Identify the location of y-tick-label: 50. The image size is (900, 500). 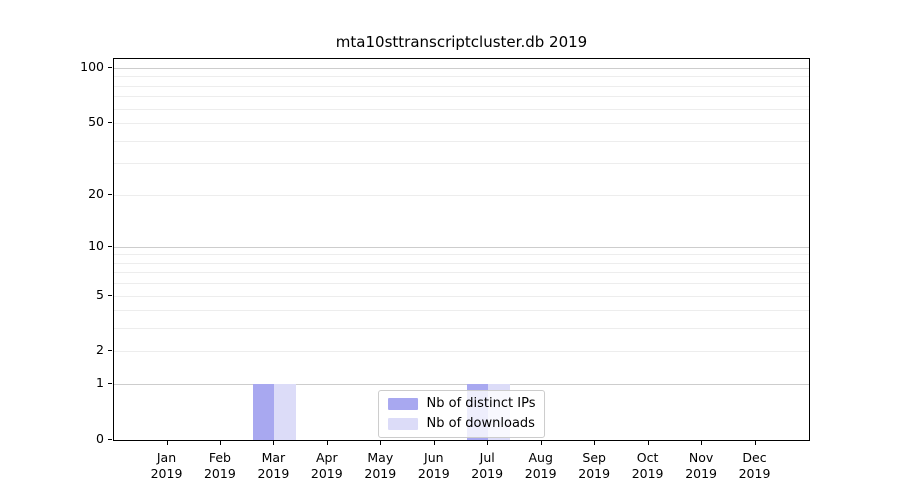
(96, 122).